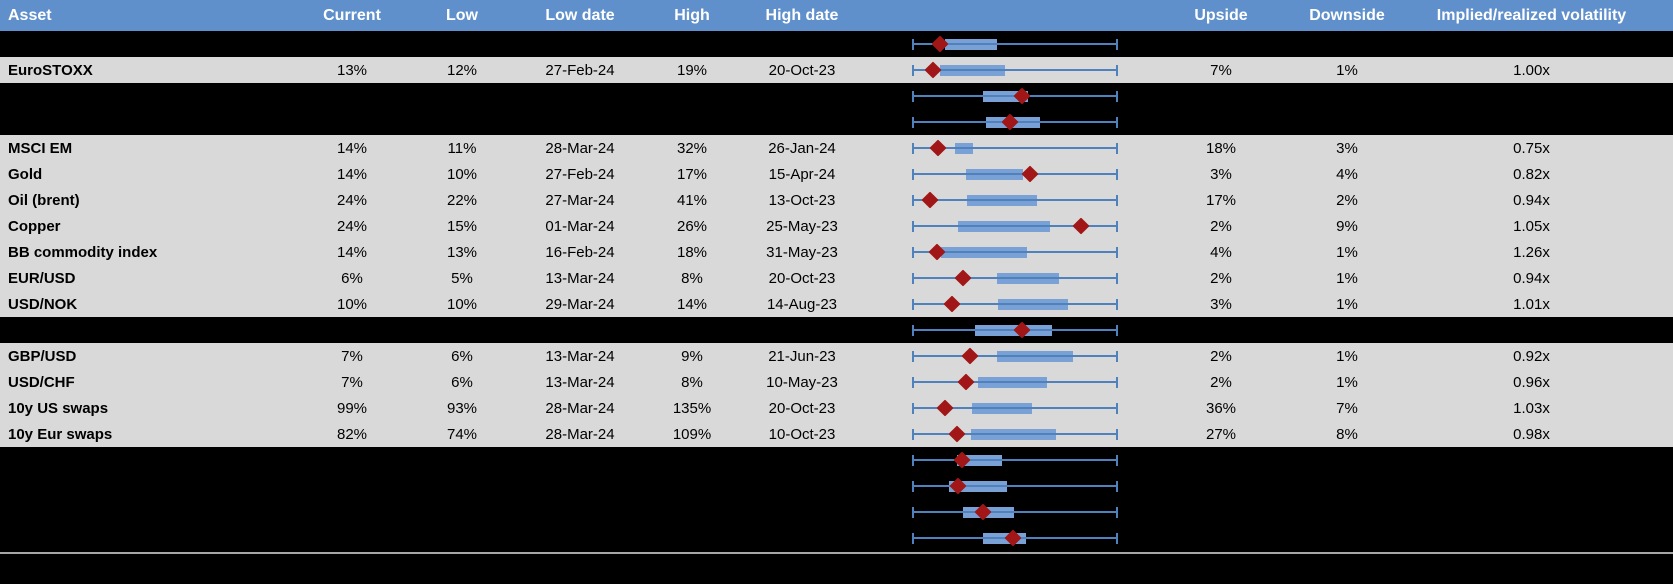  I want to click on asset-name-cell: USD/NOK, so click(43, 304).